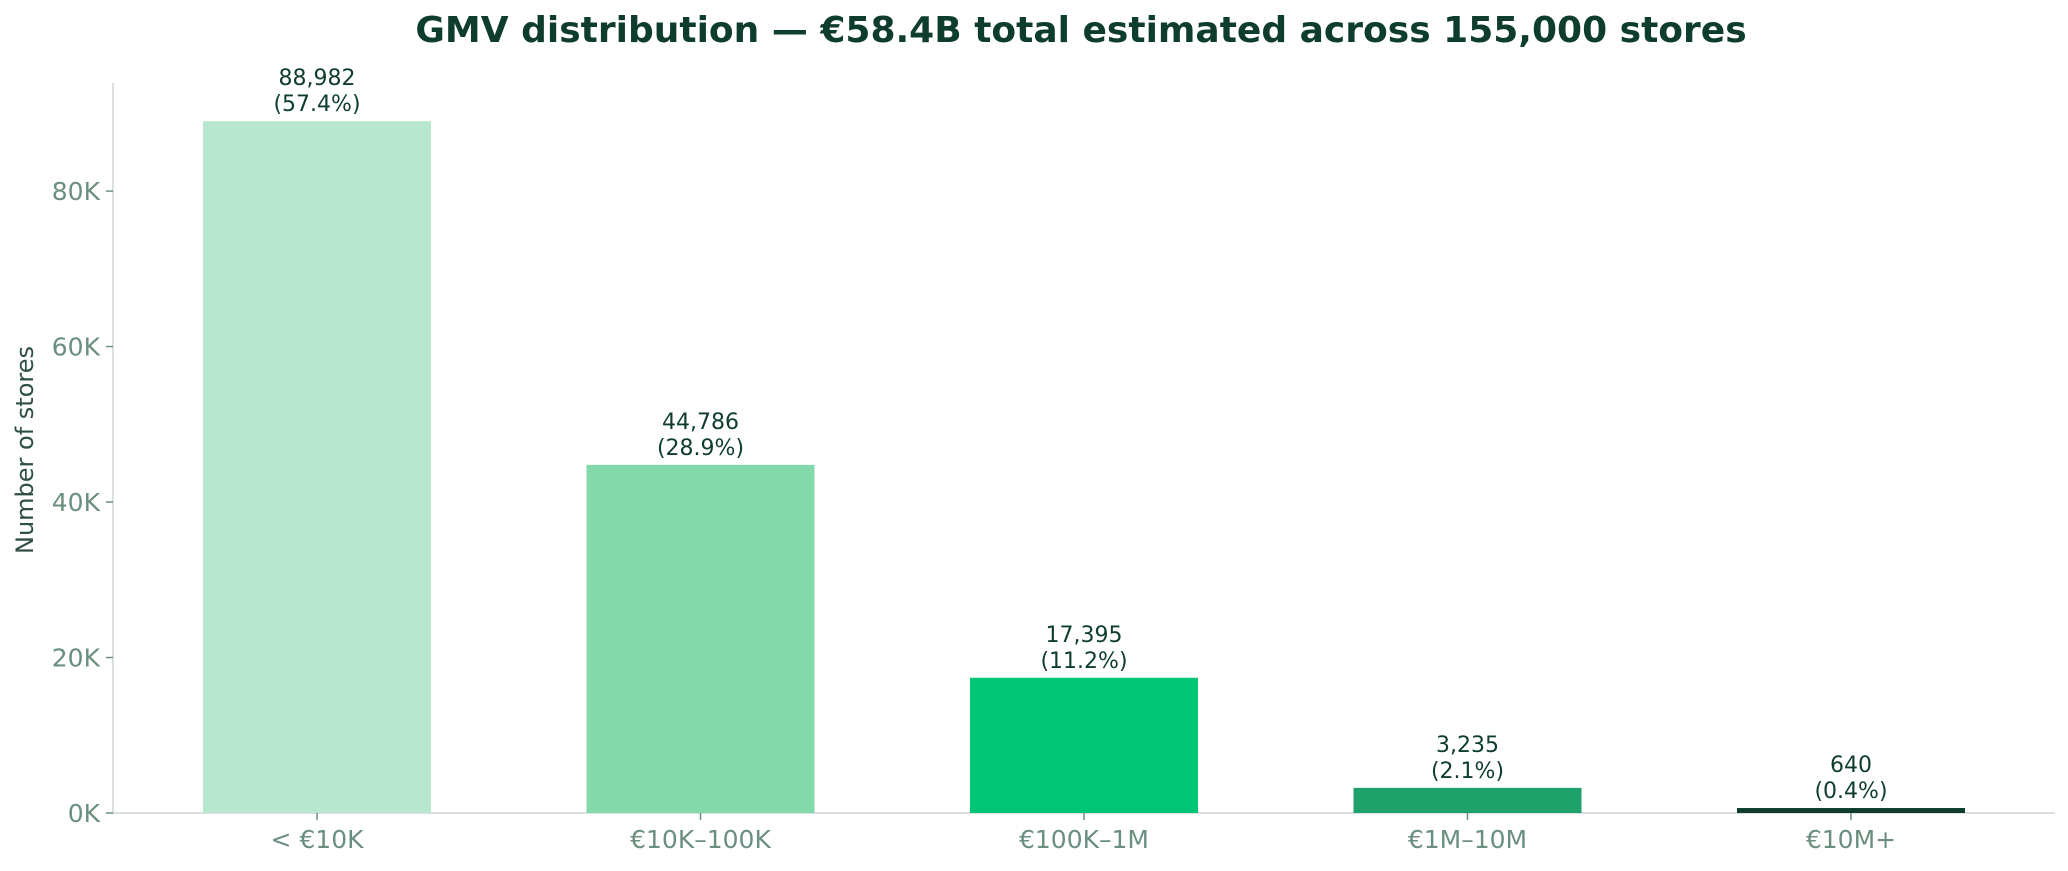  Describe the element at coordinates (76, 502) in the screenshot. I see `y-tick-label: 40K` at that location.